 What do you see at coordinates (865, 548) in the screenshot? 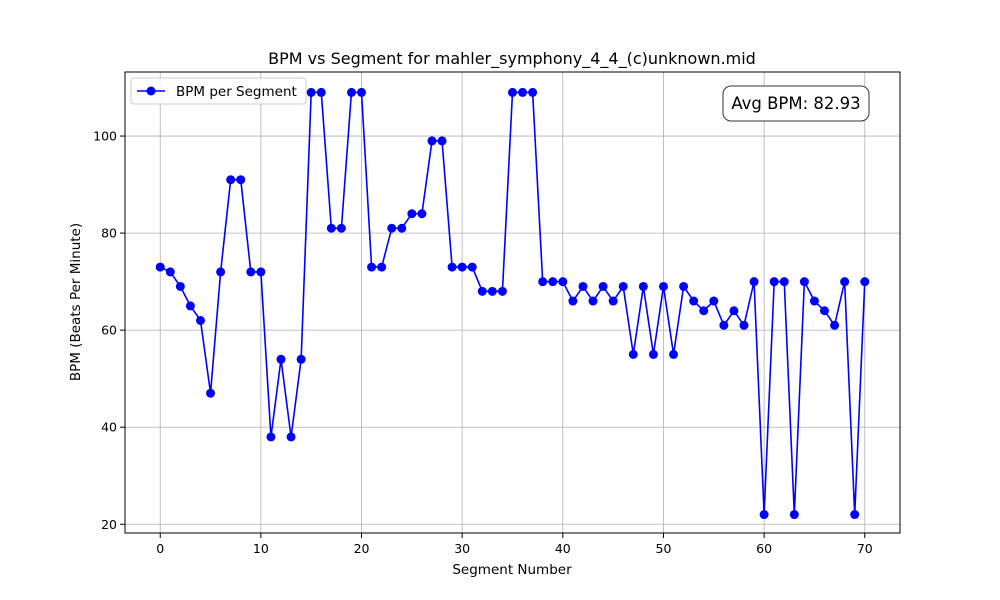
I see `x-tick-label: 70` at bounding box center [865, 548].